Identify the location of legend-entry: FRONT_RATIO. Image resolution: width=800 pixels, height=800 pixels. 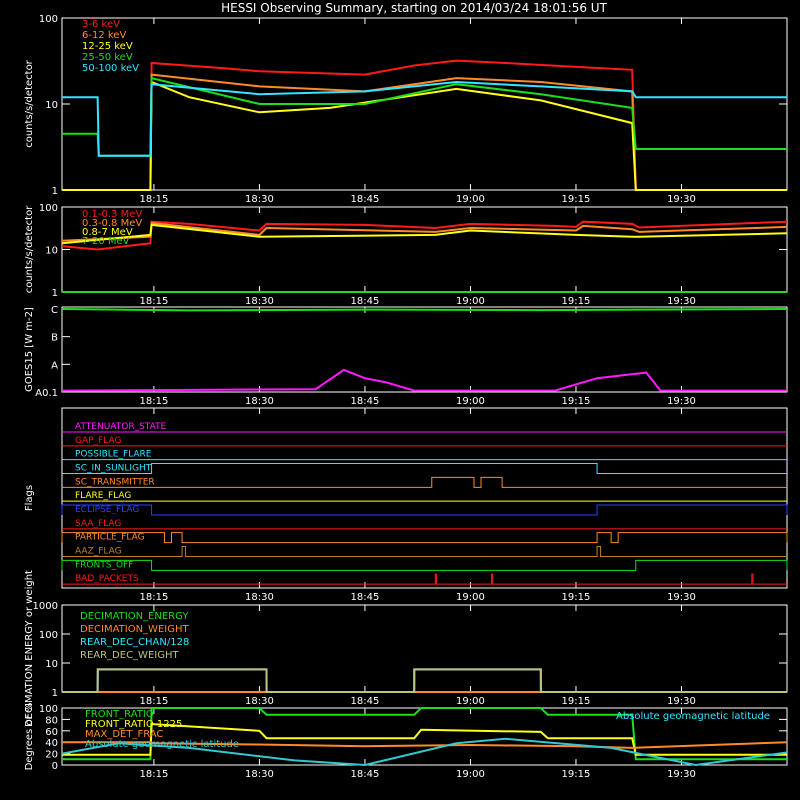
(119, 714).